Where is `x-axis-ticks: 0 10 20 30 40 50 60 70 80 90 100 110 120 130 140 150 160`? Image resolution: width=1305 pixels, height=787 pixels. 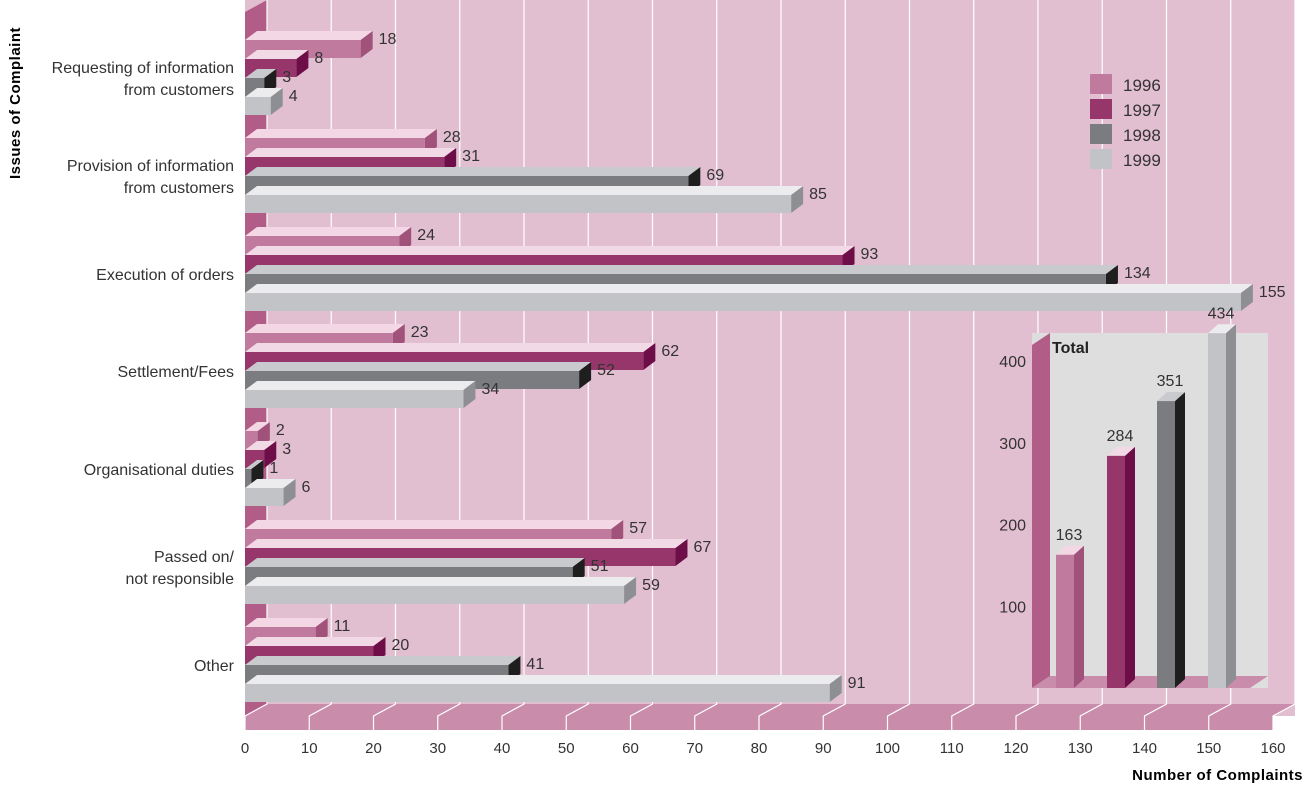
x-axis-ticks: 0 10 20 30 40 50 60 70 80 90 100 110 120 130 140 150 160 is located at coordinates (763, 748).